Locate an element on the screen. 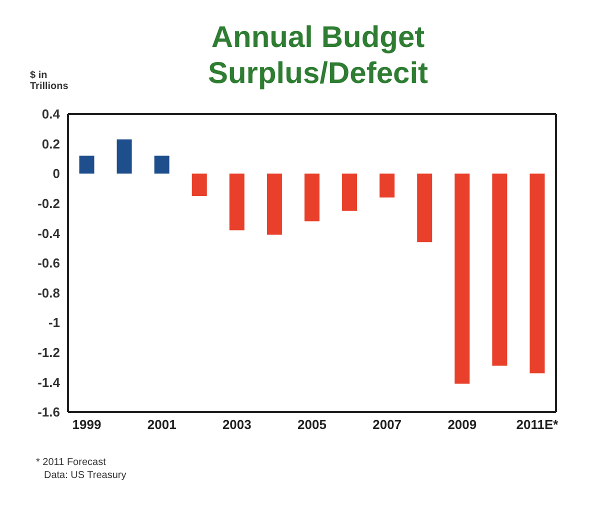 Image resolution: width=594 pixels, height=519 pixels. y-tick-label: -0.8 is located at coordinates (49, 292).